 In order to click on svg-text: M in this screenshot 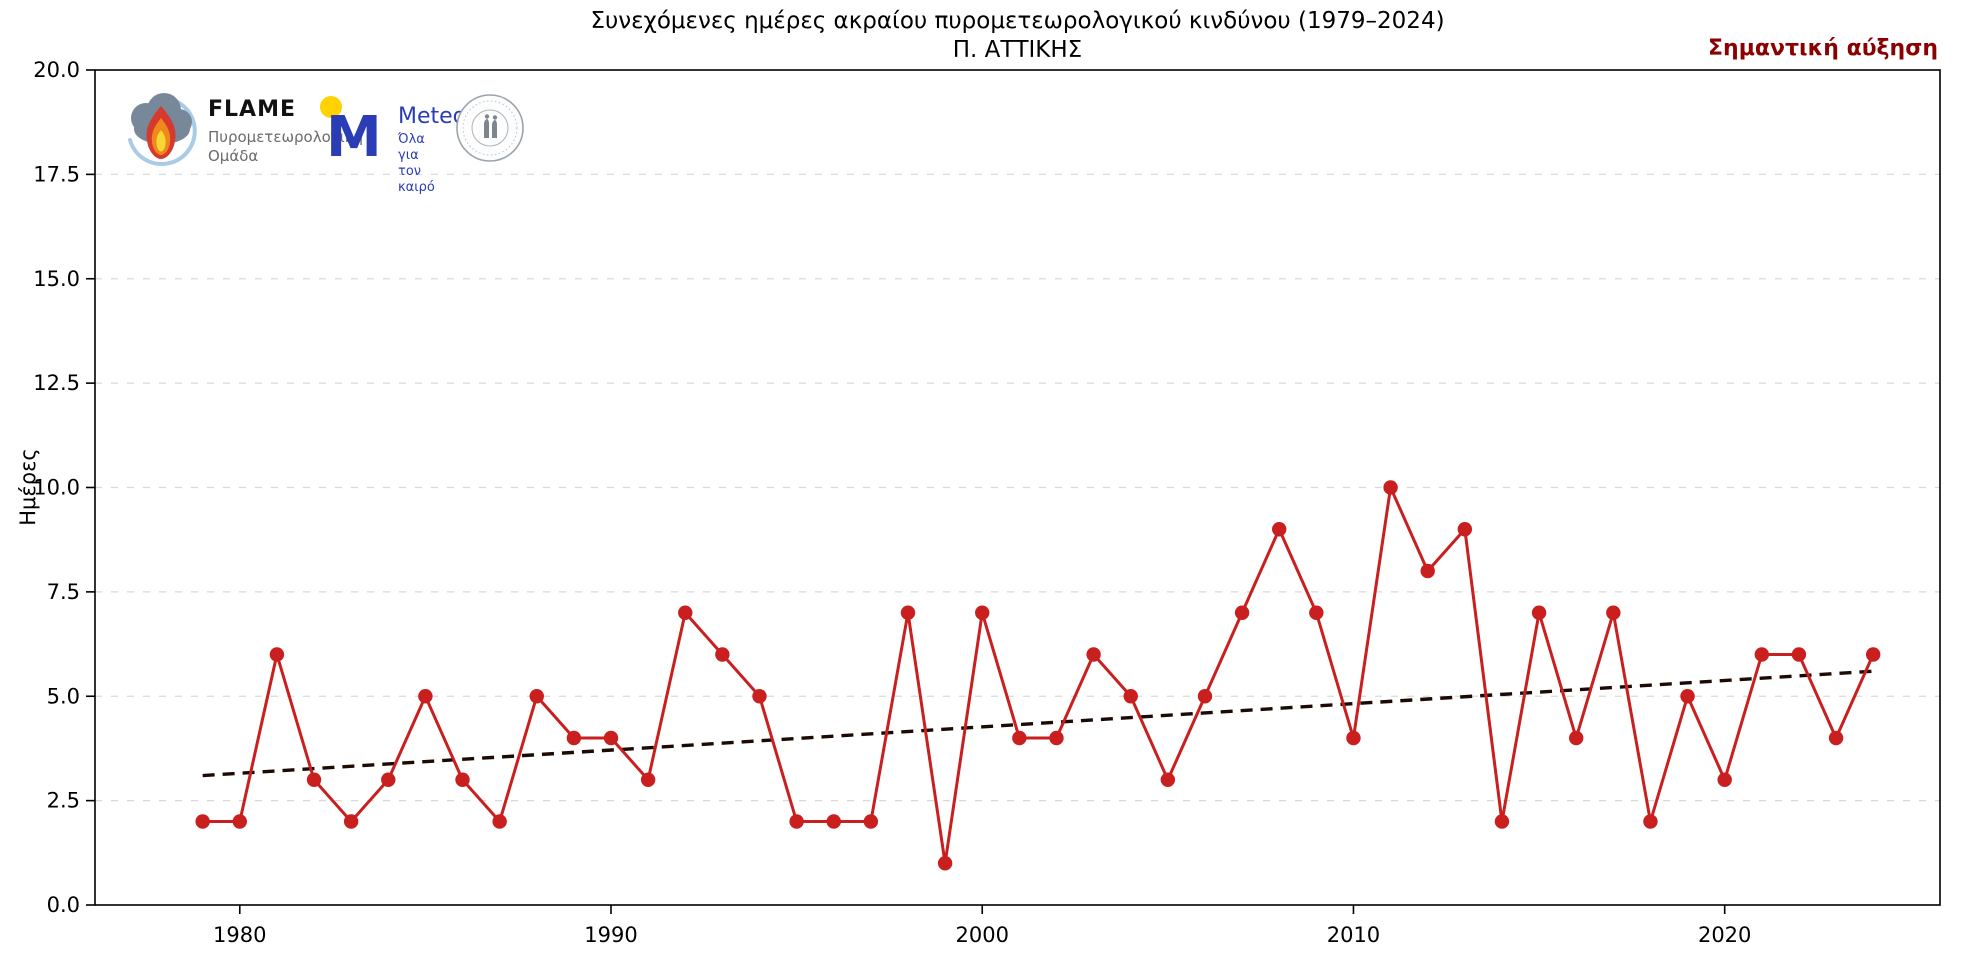, I will do `click(354, 135)`.